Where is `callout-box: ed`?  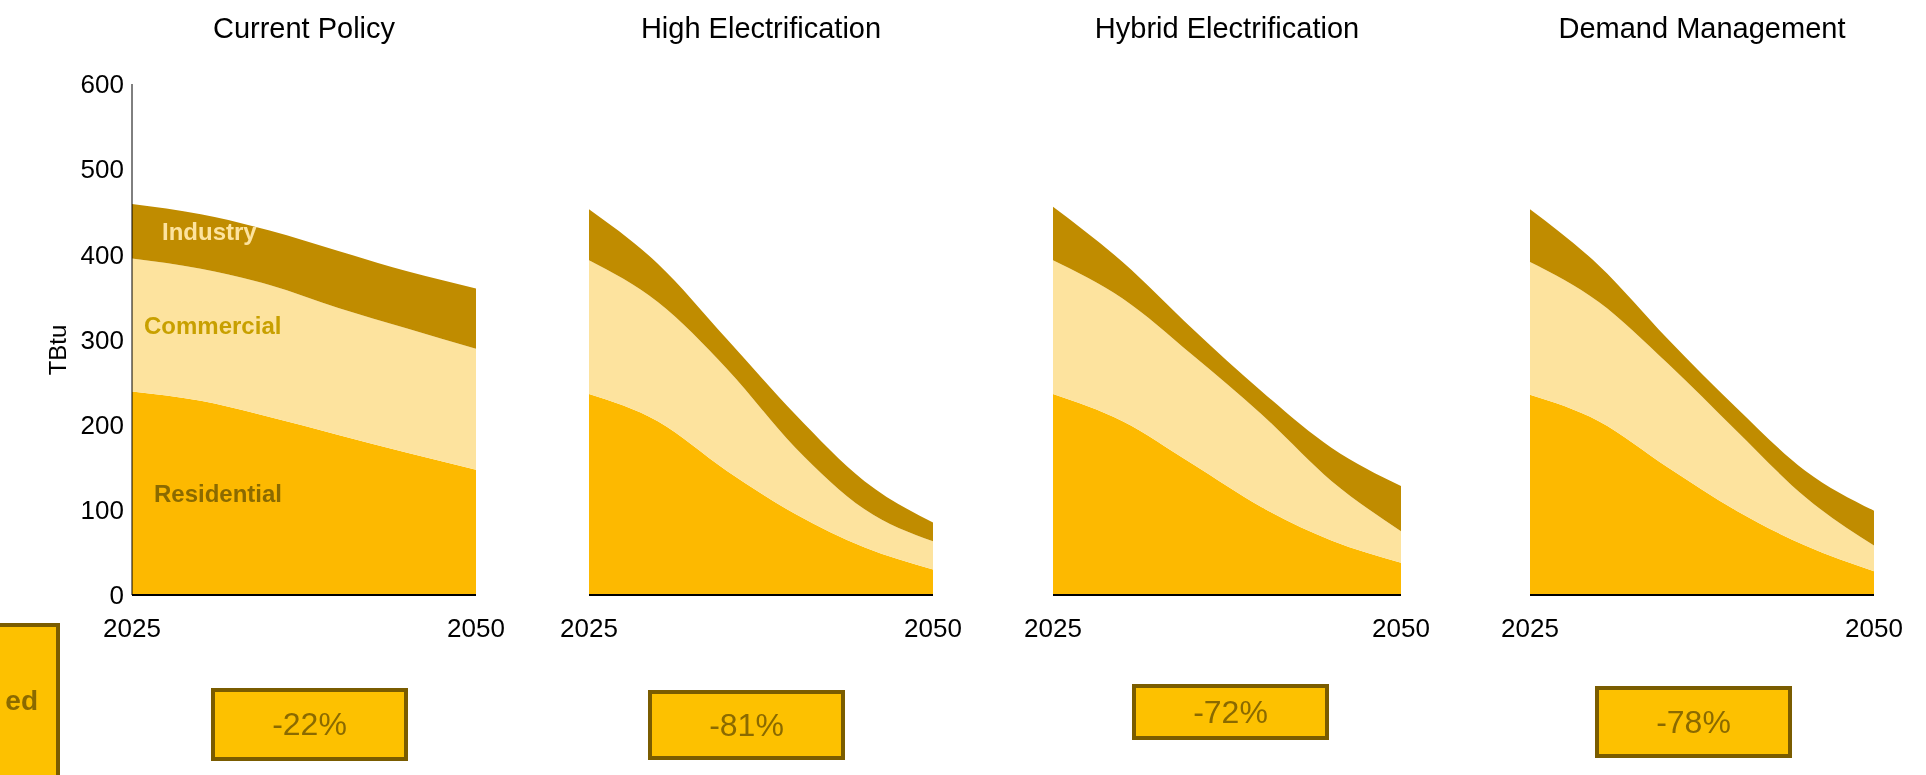 callout-box: ed is located at coordinates (30, 699).